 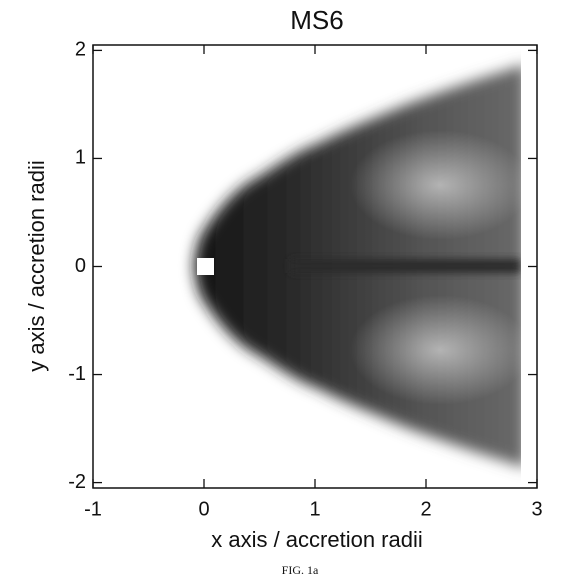 I want to click on x-tick-label: 3, so click(x=536, y=509).